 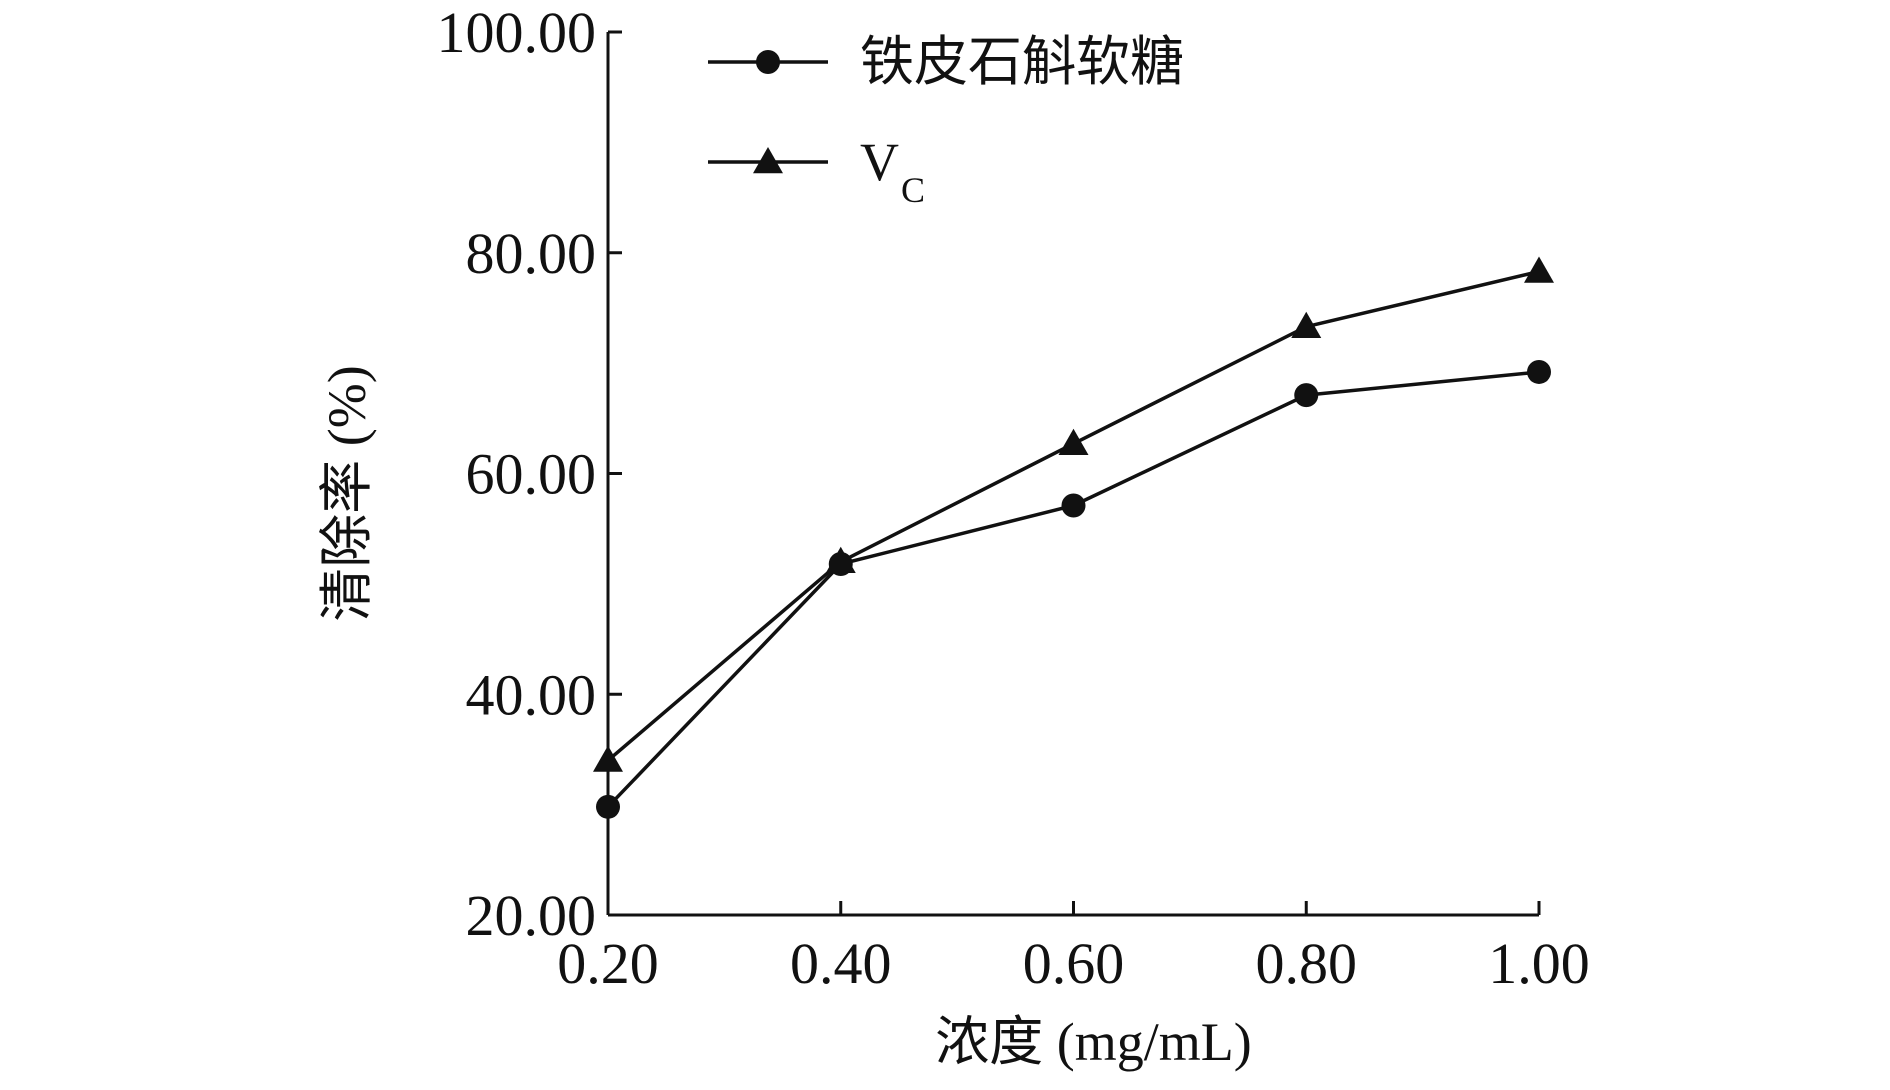 What do you see at coordinates (1307, 963) in the screenshot?
I see `x-tick-label: 0.80` at bounding box center [1307, 963].